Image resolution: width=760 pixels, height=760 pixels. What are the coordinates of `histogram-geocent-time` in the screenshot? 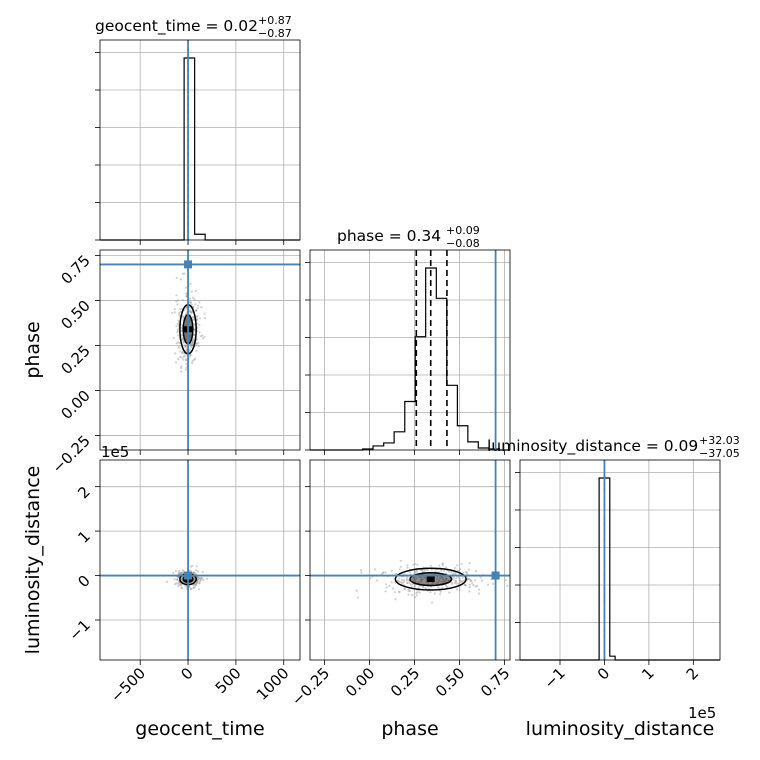 It's located at (200, 149).